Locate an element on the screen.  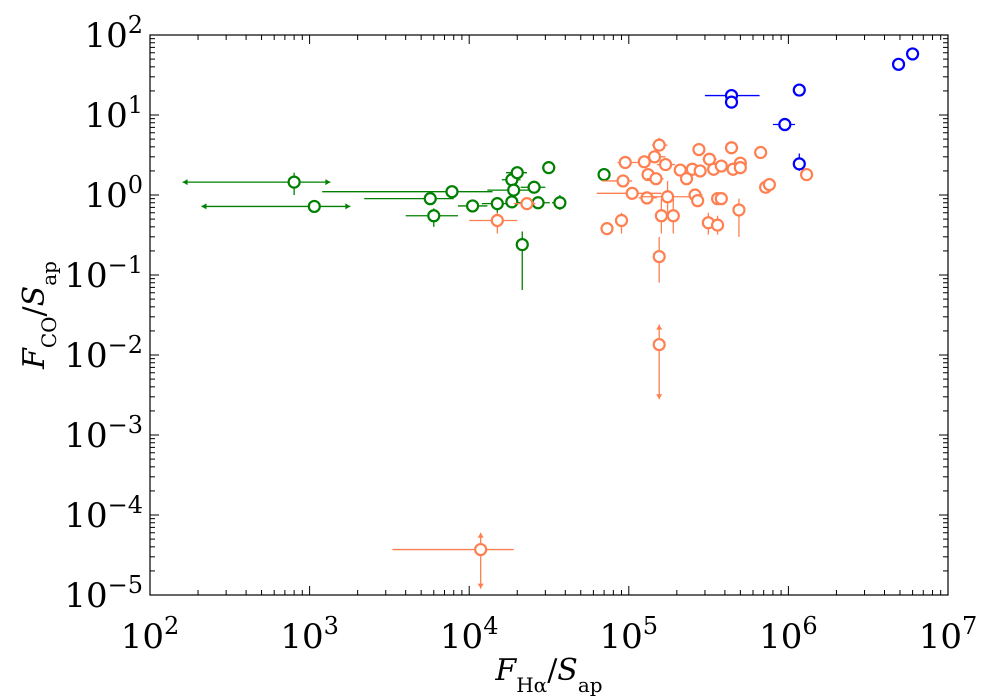
x-axis-title: FHα/Sap is located at coordinates (548, 675).